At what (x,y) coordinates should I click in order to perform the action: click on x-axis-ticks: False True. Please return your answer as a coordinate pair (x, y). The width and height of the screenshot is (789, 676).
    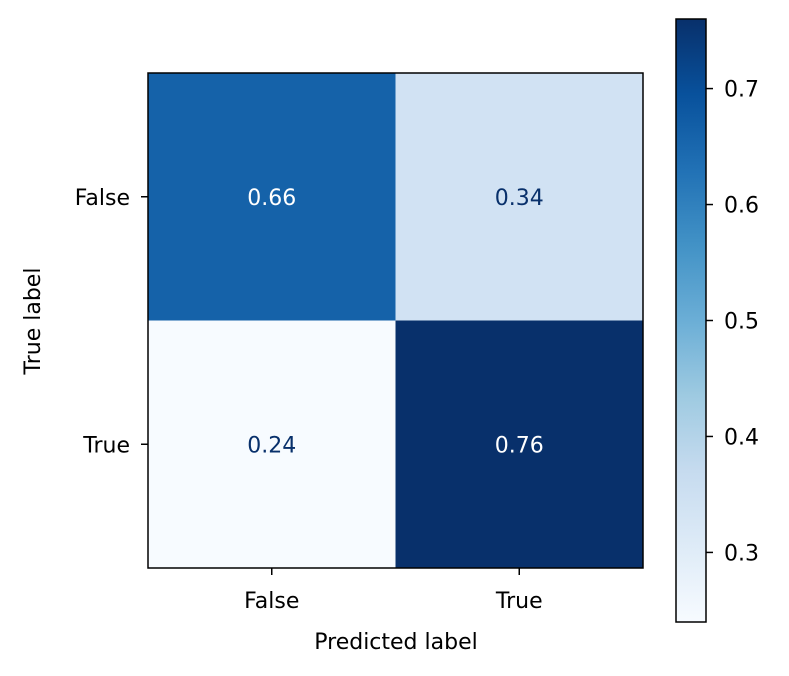
    Looking at the image, I should click on (393, 591).